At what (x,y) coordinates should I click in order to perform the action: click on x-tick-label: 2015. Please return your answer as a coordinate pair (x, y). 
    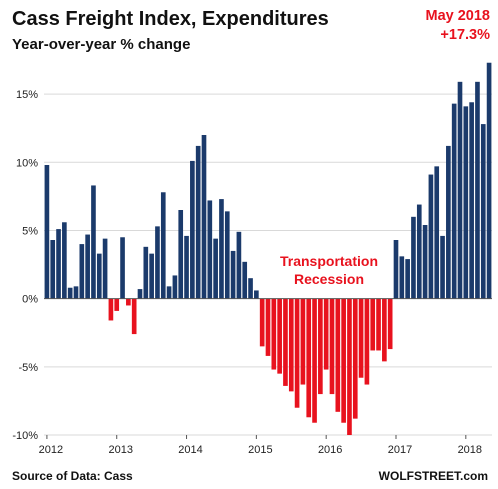
    Looking at the image, I should click on (260, 450).